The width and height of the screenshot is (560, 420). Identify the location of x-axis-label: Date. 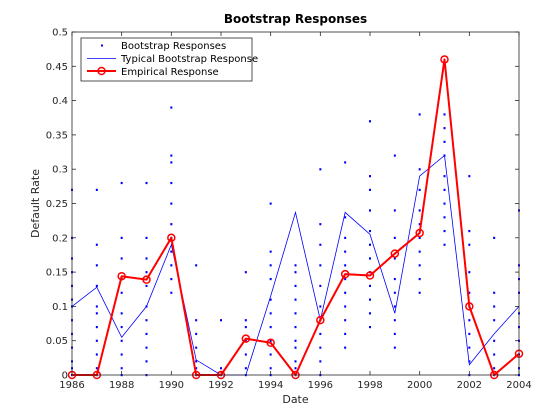
(295, 399).